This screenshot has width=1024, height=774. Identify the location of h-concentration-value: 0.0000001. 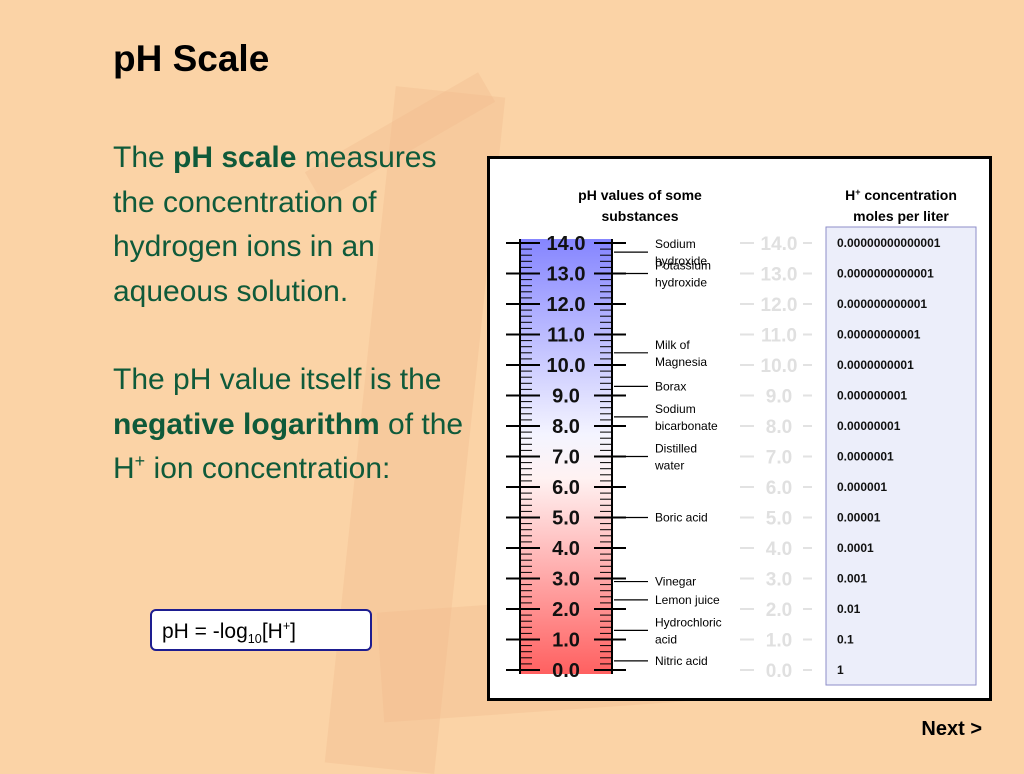
(865, 457).